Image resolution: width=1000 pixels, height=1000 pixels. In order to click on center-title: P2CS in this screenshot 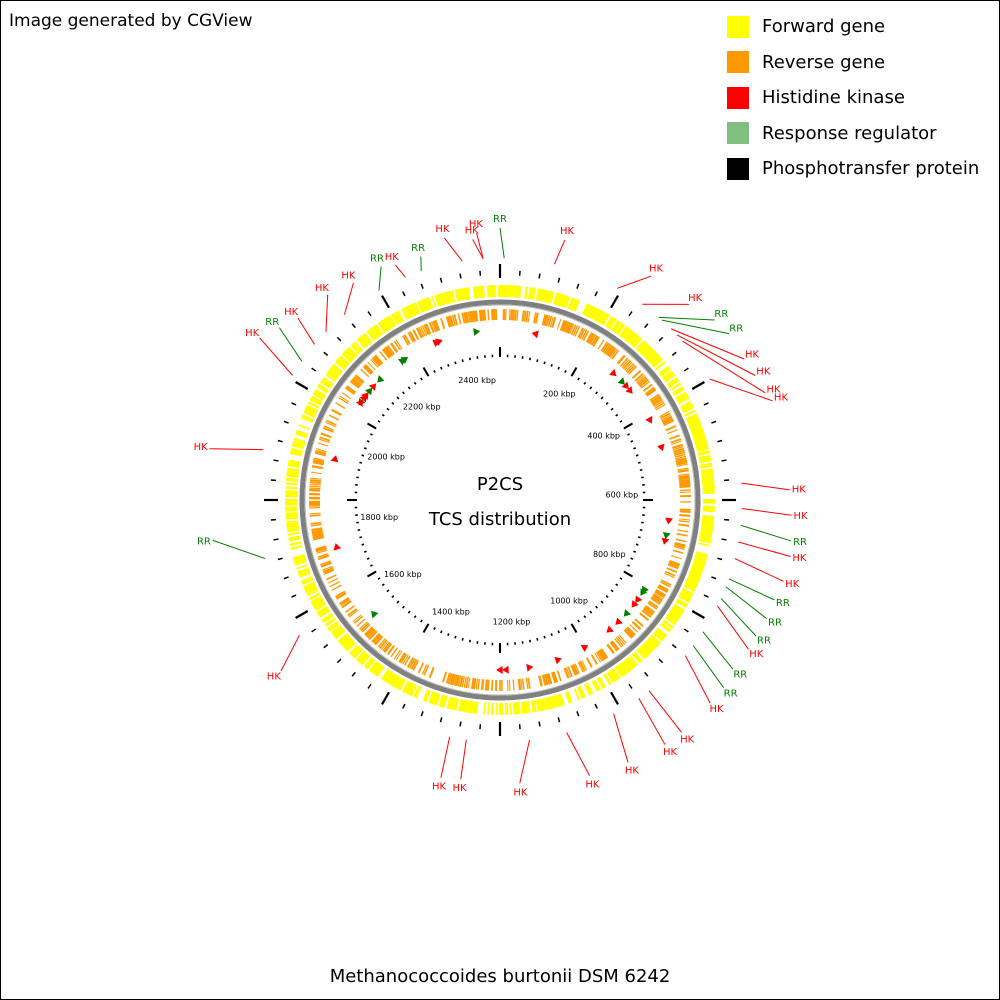, I will do `click(500, 484)`.